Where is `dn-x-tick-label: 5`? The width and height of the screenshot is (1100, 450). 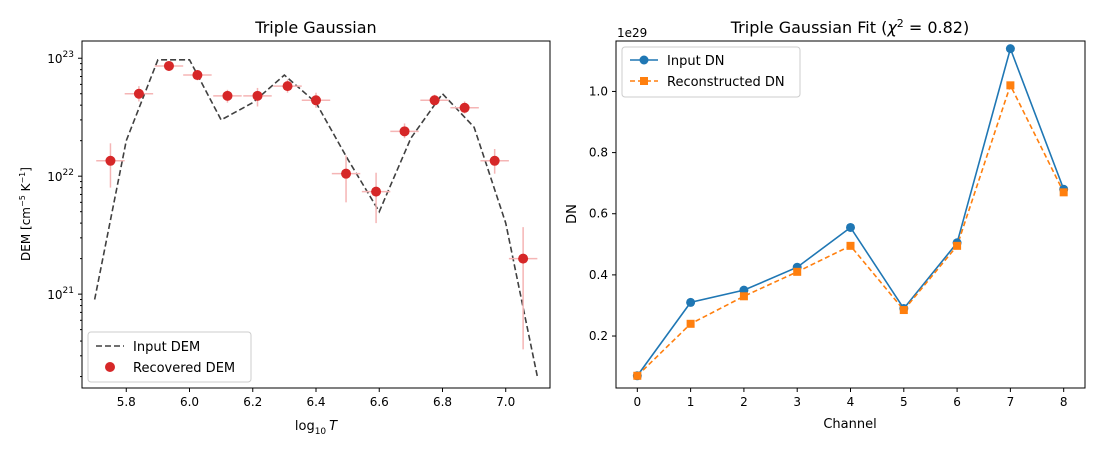
dn-x-tick-label: 5 is located at coordinates (904, 402).